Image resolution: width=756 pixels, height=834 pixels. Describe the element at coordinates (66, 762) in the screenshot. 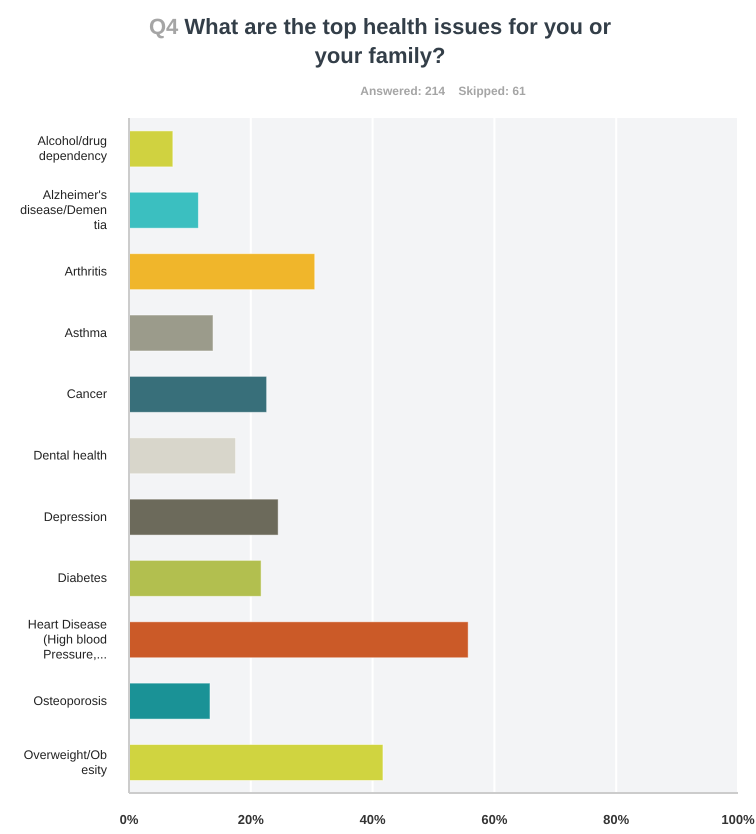

I see `y-tick-label: Overweight/Obesity` at that location.